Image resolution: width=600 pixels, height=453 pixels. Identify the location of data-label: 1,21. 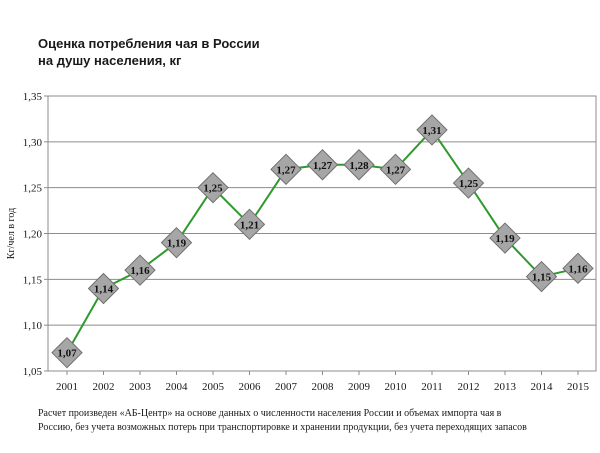
(249, 225).